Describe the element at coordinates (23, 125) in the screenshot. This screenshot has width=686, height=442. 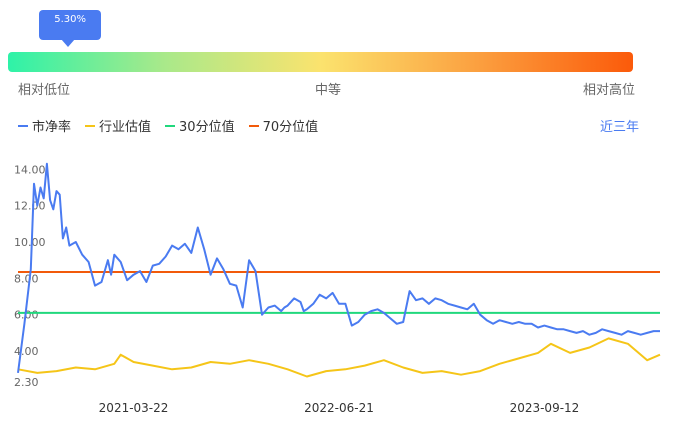
I see `legend-swatch-pb` at that location.